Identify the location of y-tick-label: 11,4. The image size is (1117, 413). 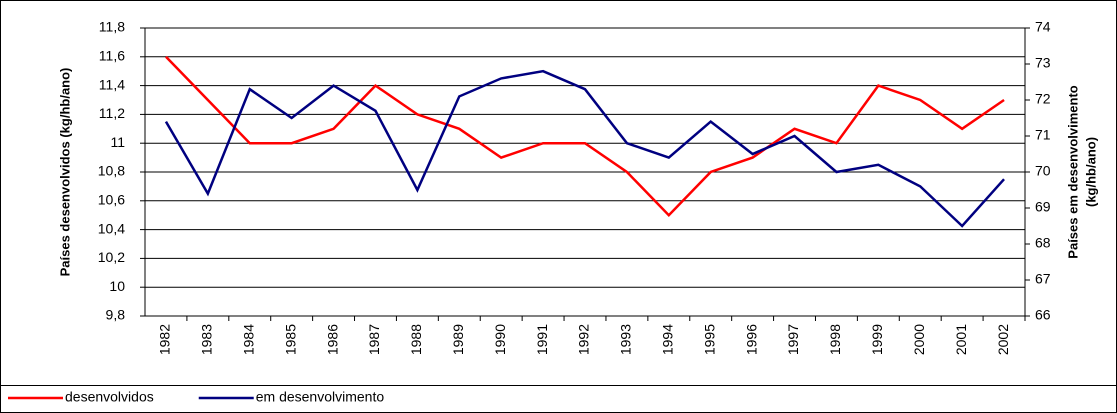
(112, 84).